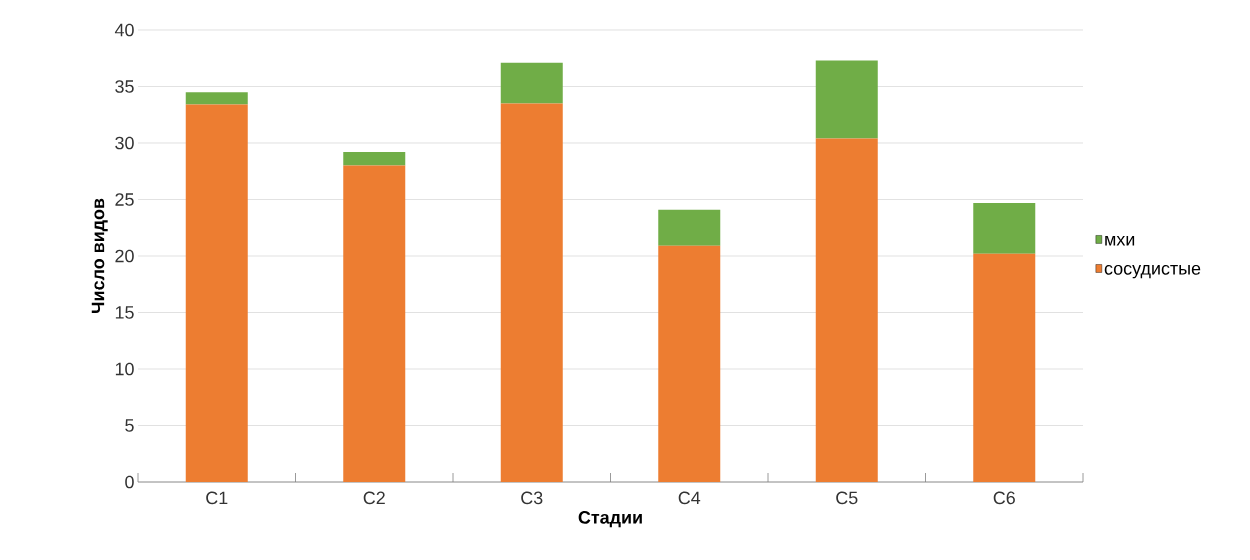 This screenshot has height=560, width=1250. I want to click on x-tick-label: С4, so click(689, 498).